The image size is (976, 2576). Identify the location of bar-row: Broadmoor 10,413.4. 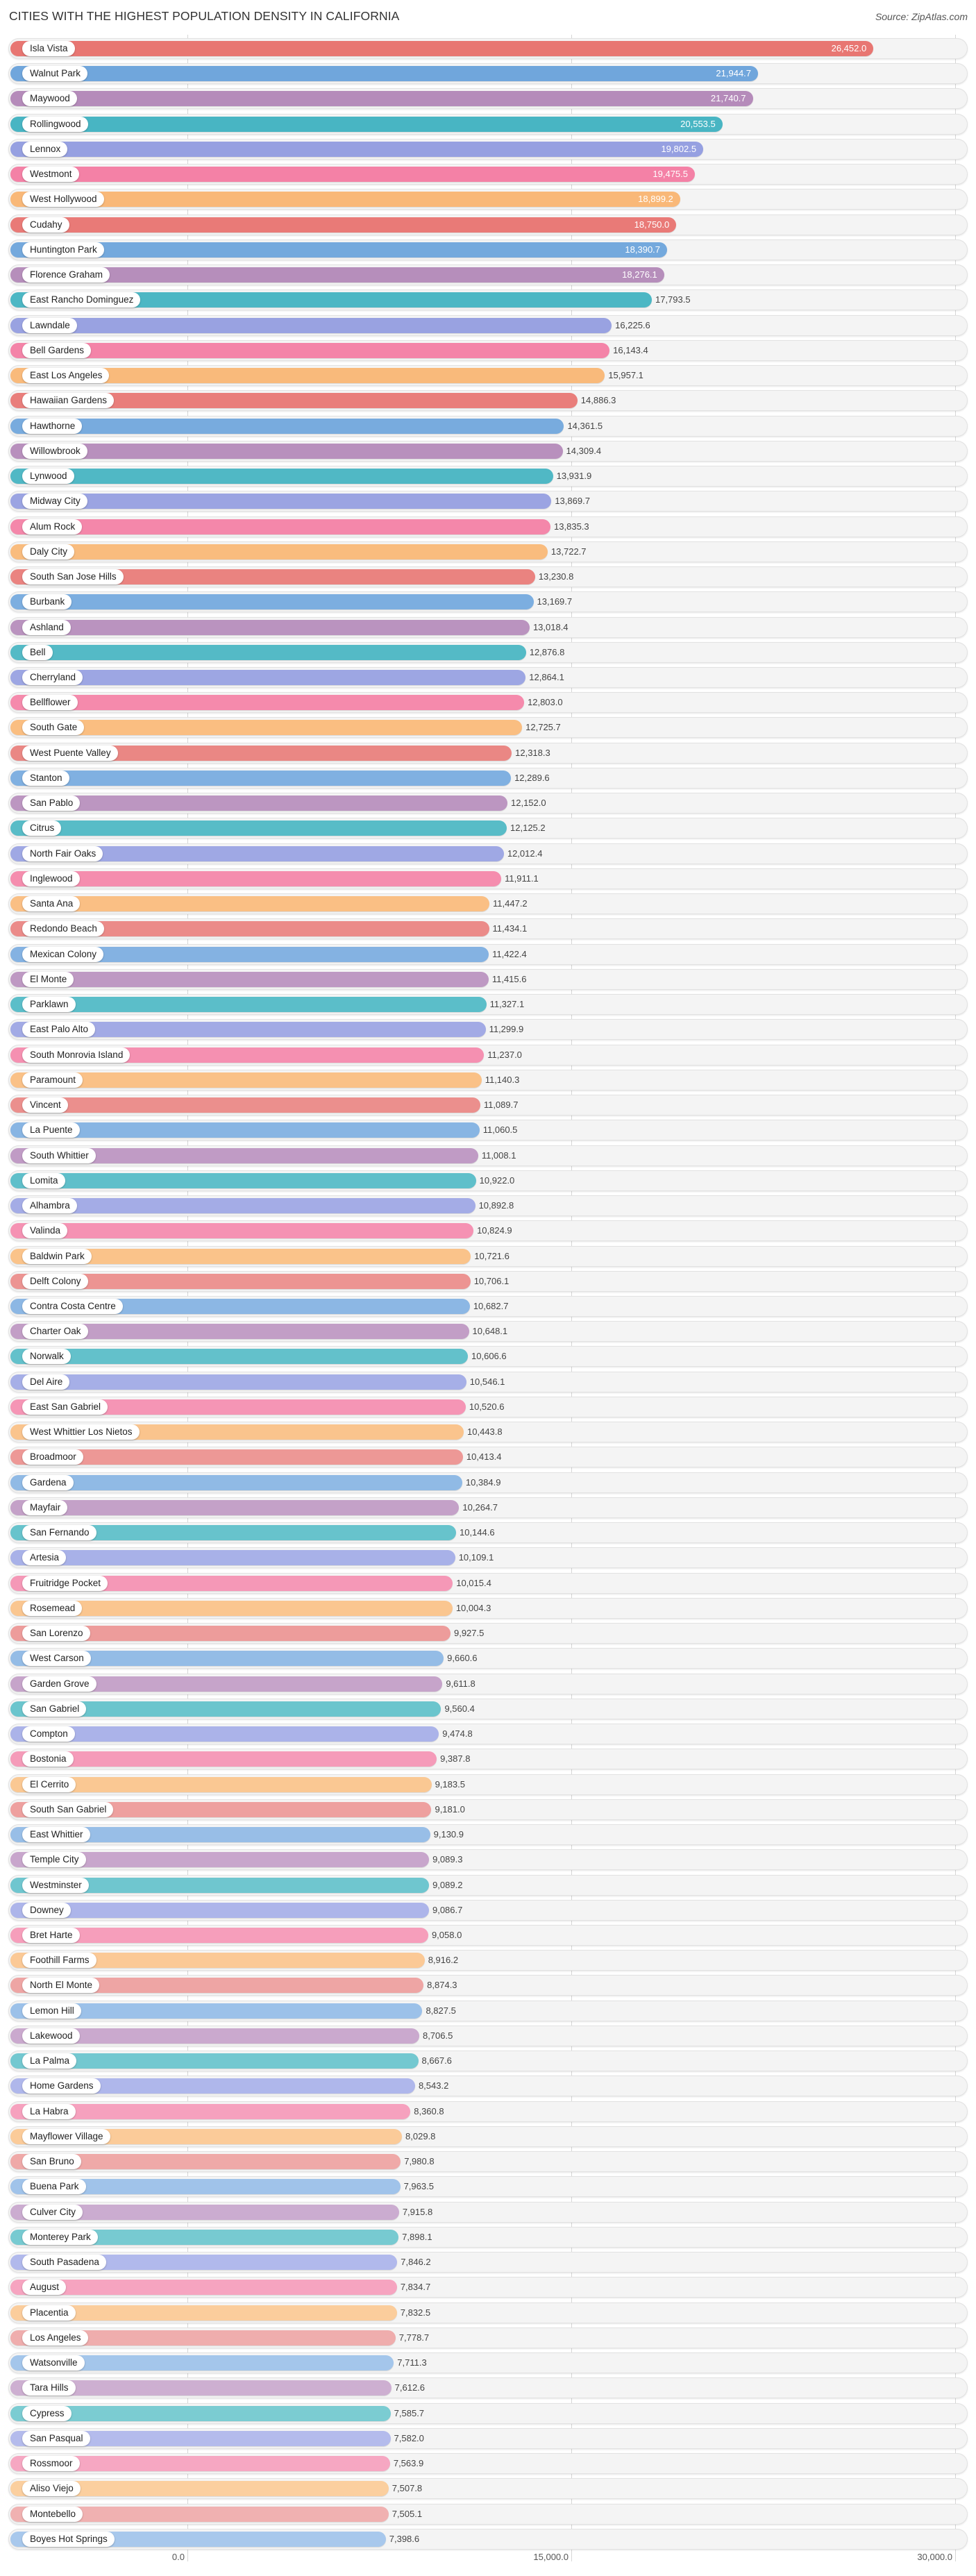
(488, 1457).